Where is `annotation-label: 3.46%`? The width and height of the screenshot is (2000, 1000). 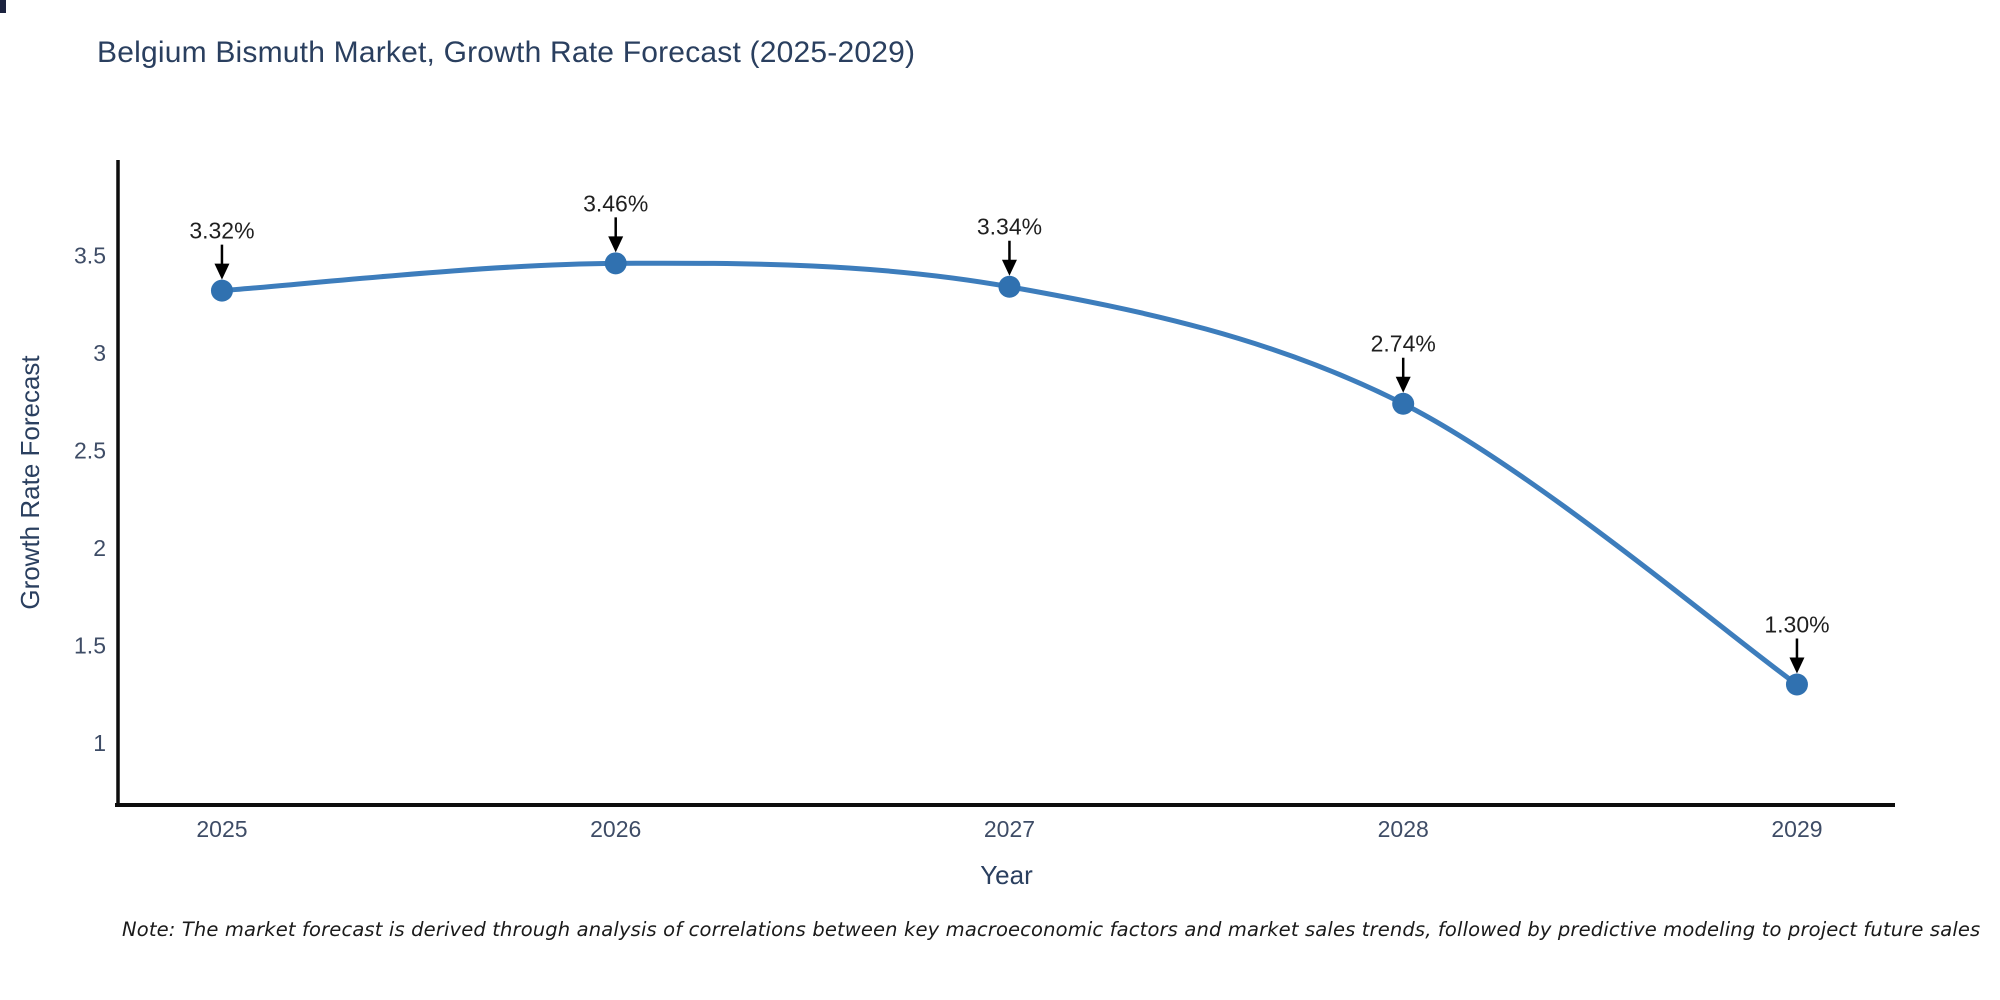 annotation-label: 3.46% is located at coordinates (615, 203).